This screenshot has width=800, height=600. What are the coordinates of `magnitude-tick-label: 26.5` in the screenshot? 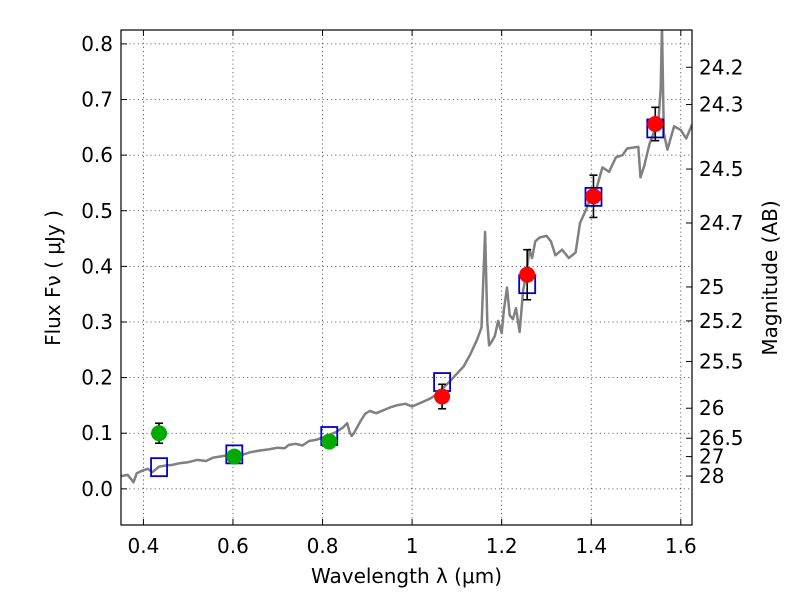 It's located at (721, 438).